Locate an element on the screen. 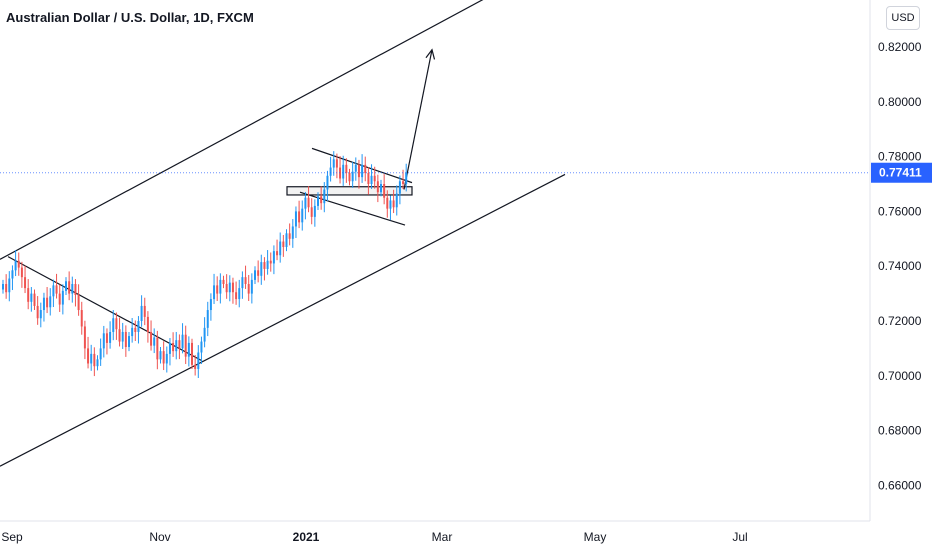 Image resolution: width=932 pixels, height=555 pixels. x-tick-label: Nov is located at coordinates (159, 537).